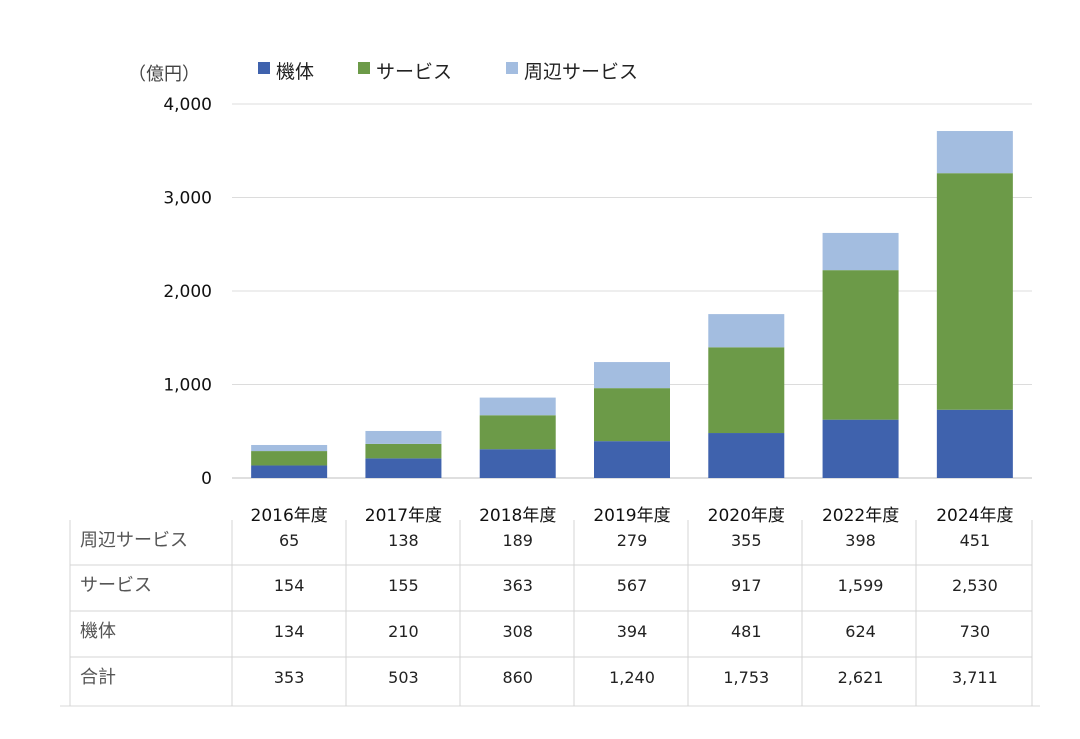 The width and height of the screenshot is (1080, 739). Describe the element at coordinates (403, 540) in the screenshot. I see `table-cell: 138` at that location.